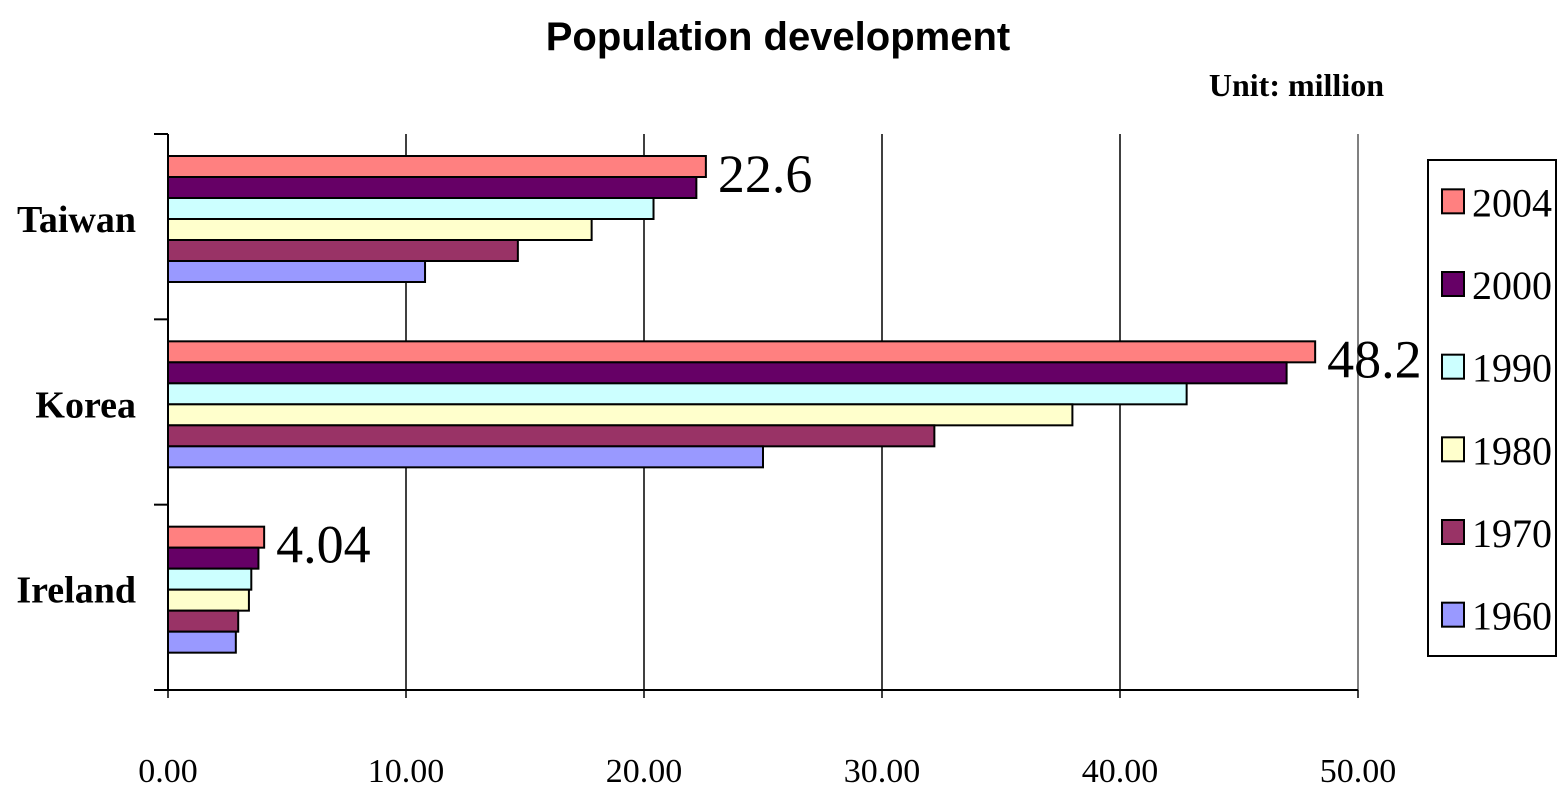  I want to click on legend-box, so click(1492, 408).